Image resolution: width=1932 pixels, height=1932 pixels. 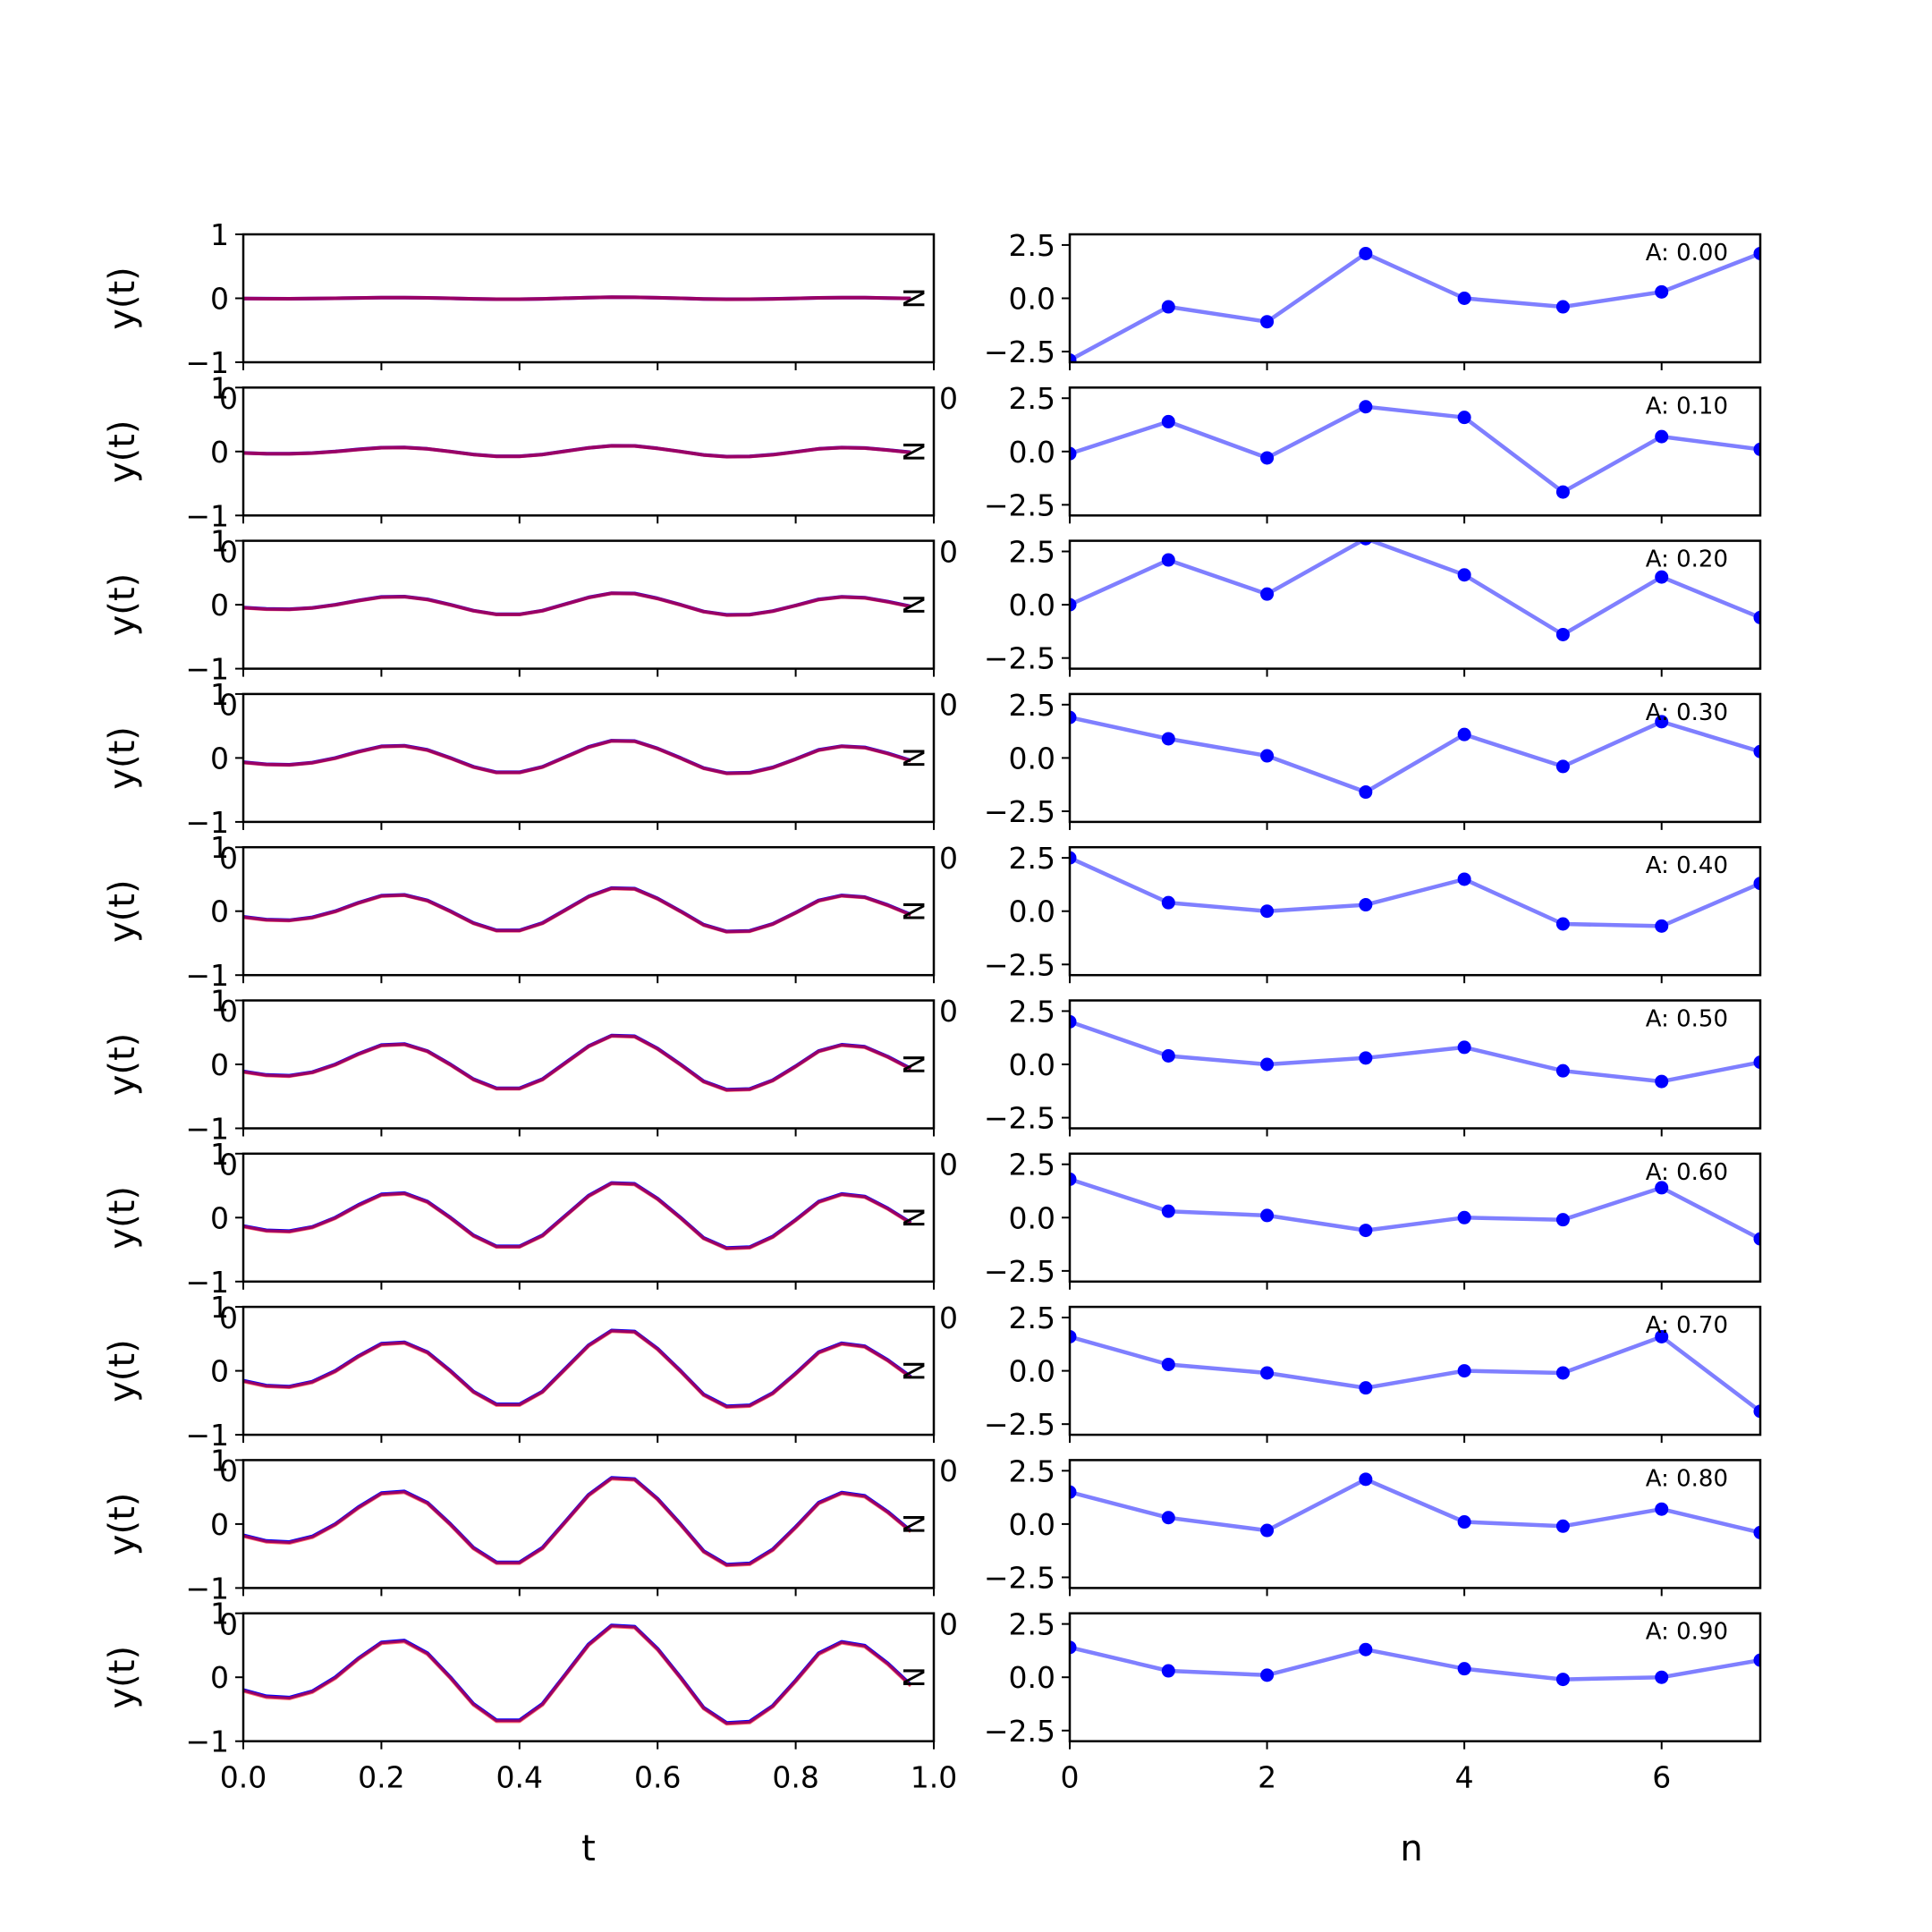 What do you see at coordinates (519, 1777) in the screenshot?
I see `left-x-tick-label: 0.4` at bounding box center [519, 1777].